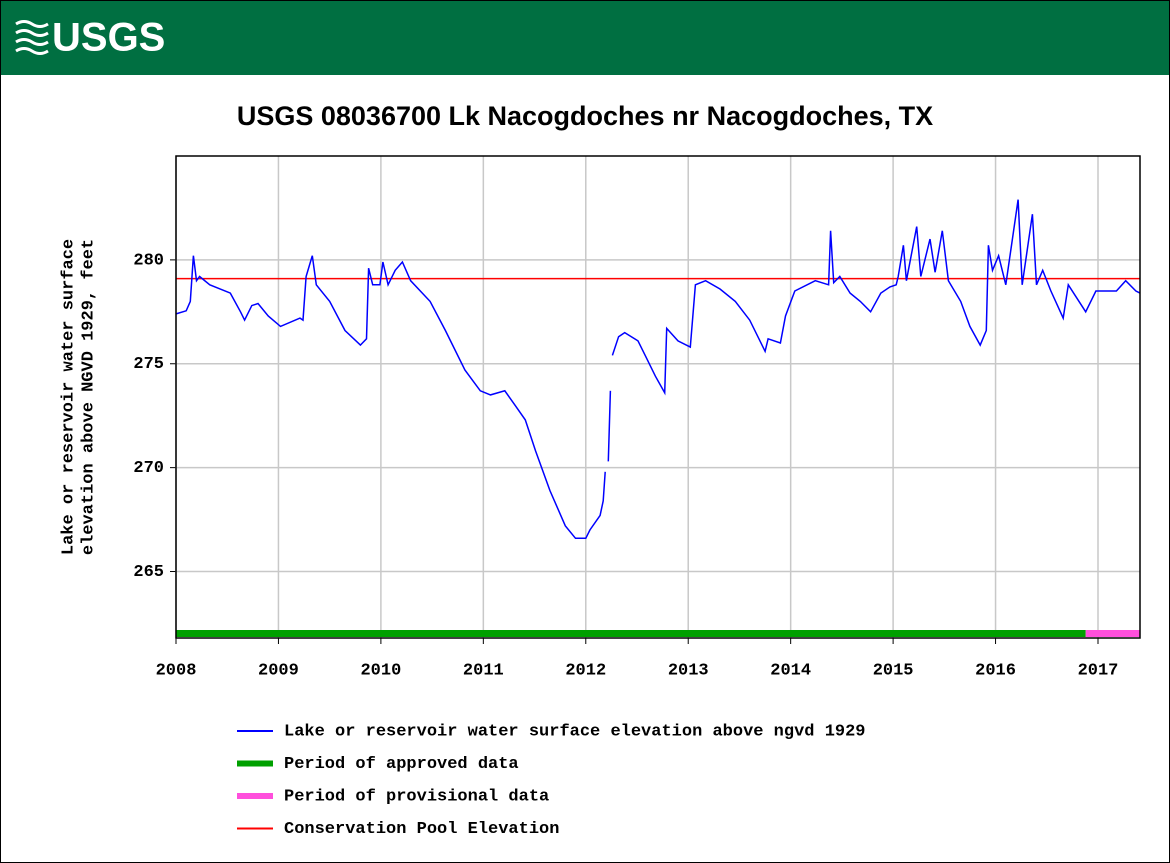 This screenshot has height=863, width=1170. What do you see at coordinates (380, 670) in the screenshot?
I see `x-tick-label: 2010` at bounding box center [380, 670].